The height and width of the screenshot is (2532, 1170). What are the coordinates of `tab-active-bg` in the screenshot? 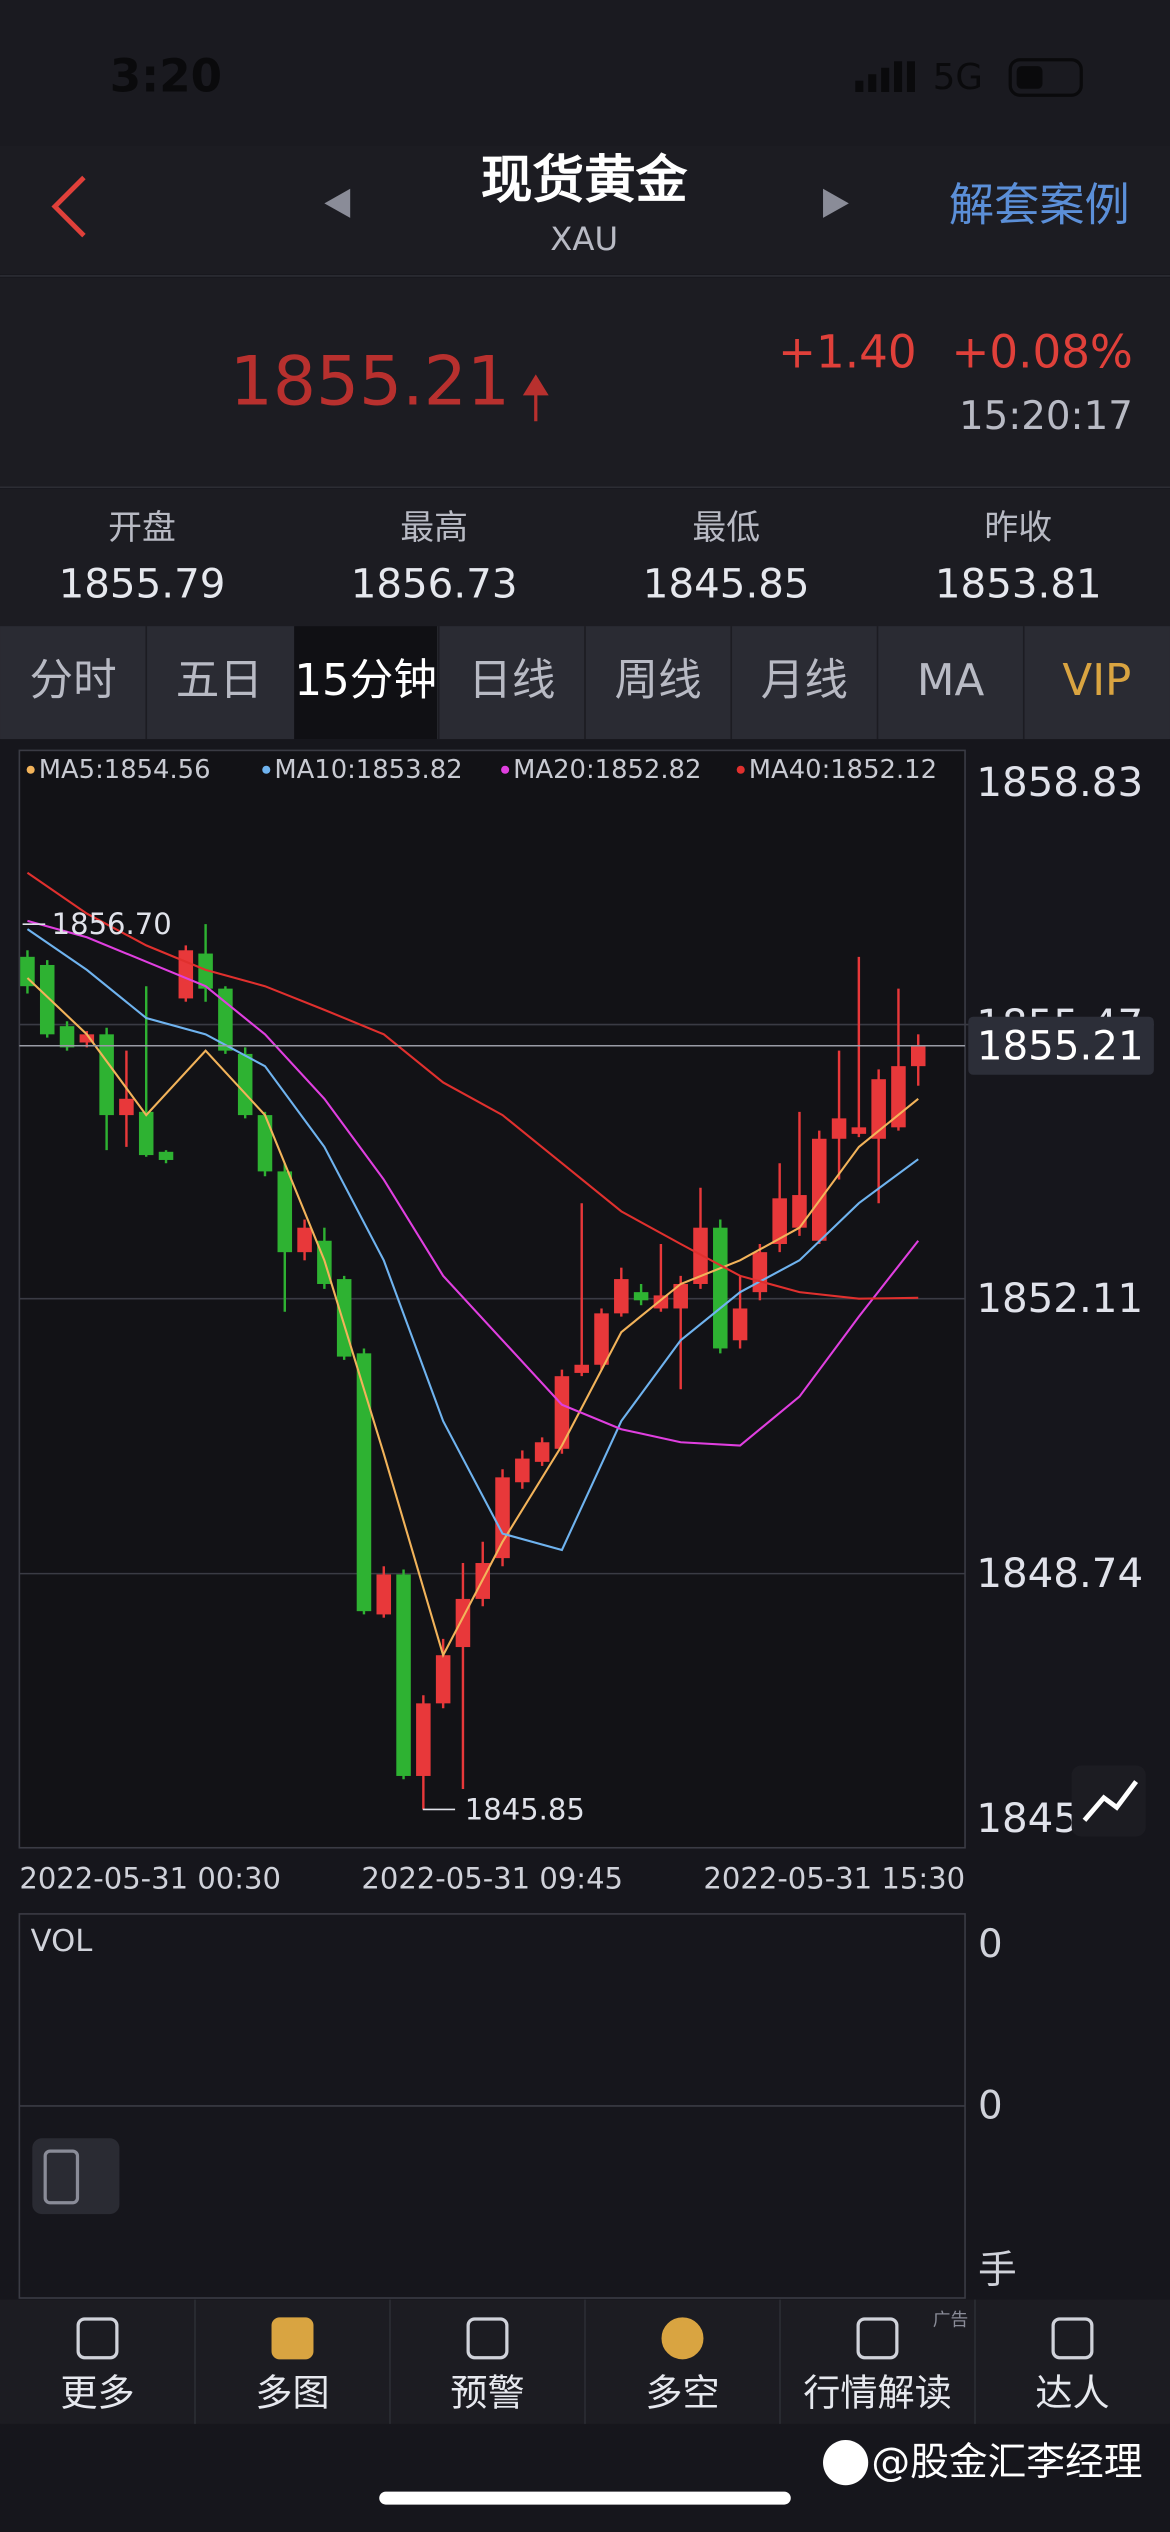 It's located at (366, 683).